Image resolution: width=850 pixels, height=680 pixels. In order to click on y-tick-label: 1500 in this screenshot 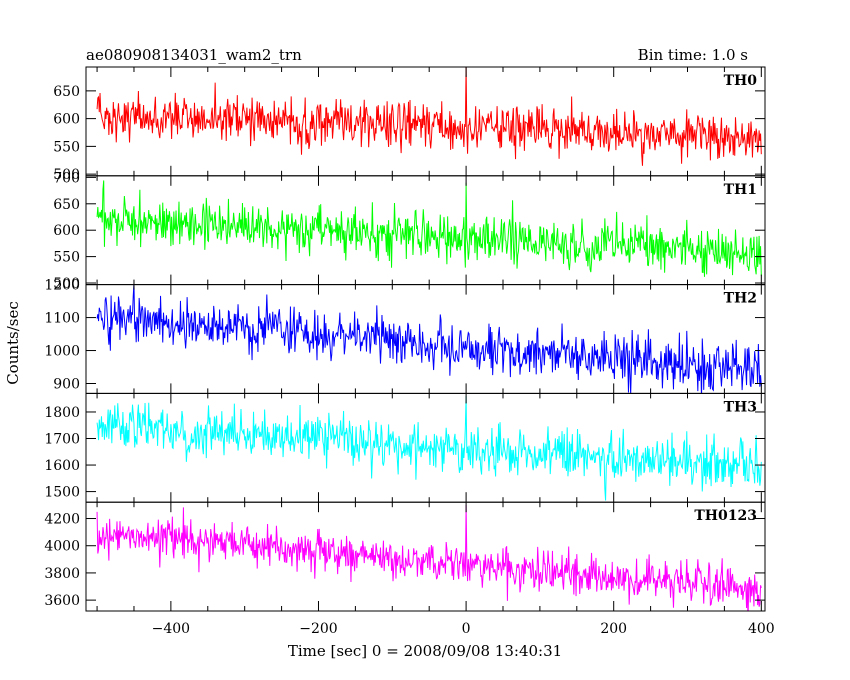, I will do `click(62, 493)`.